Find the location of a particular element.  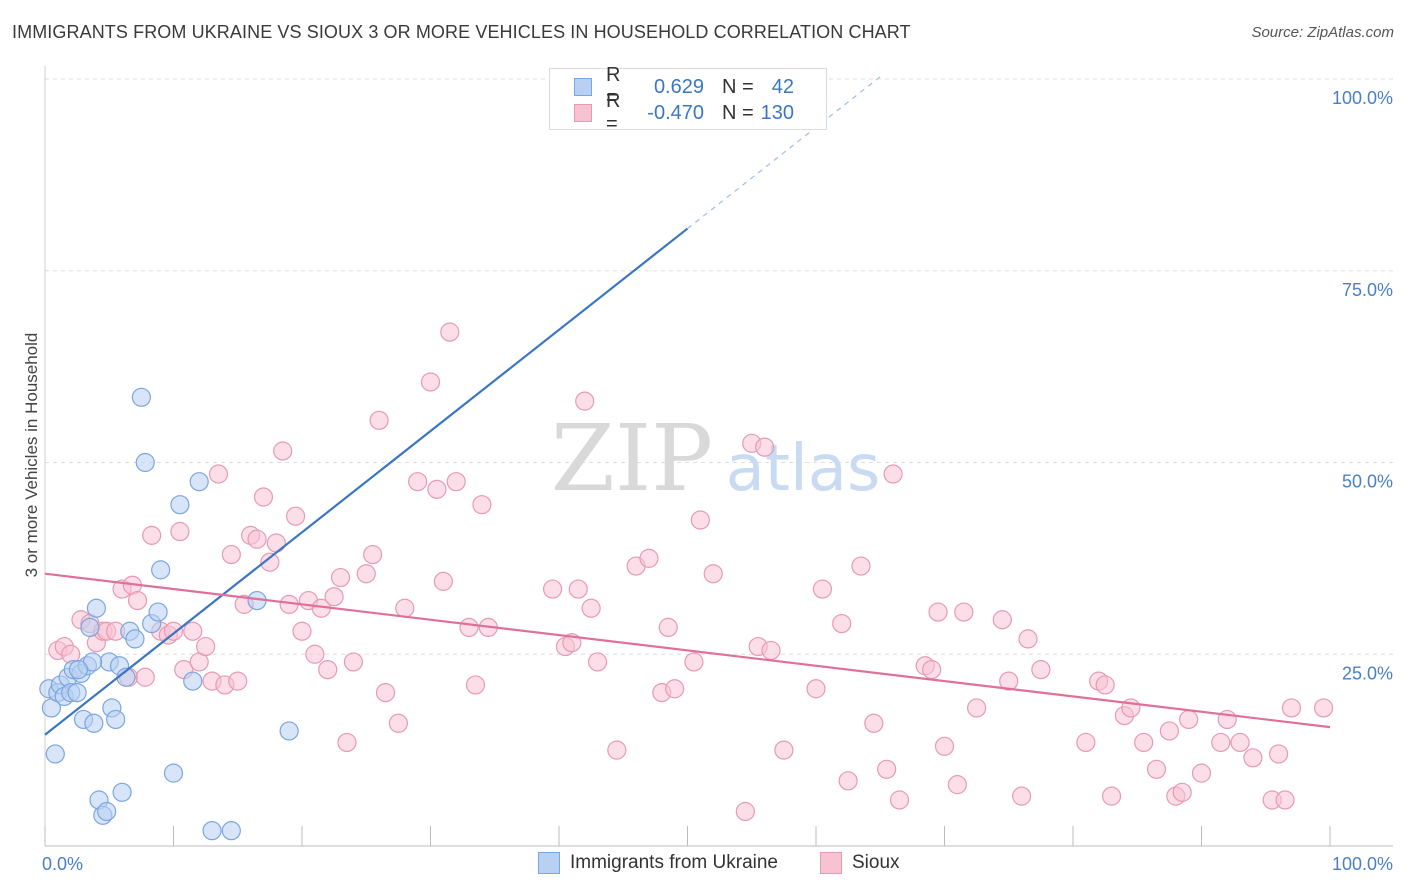

ukraine-legend-label: Immigrants from Ukraine is located at coordinates (674, 862).